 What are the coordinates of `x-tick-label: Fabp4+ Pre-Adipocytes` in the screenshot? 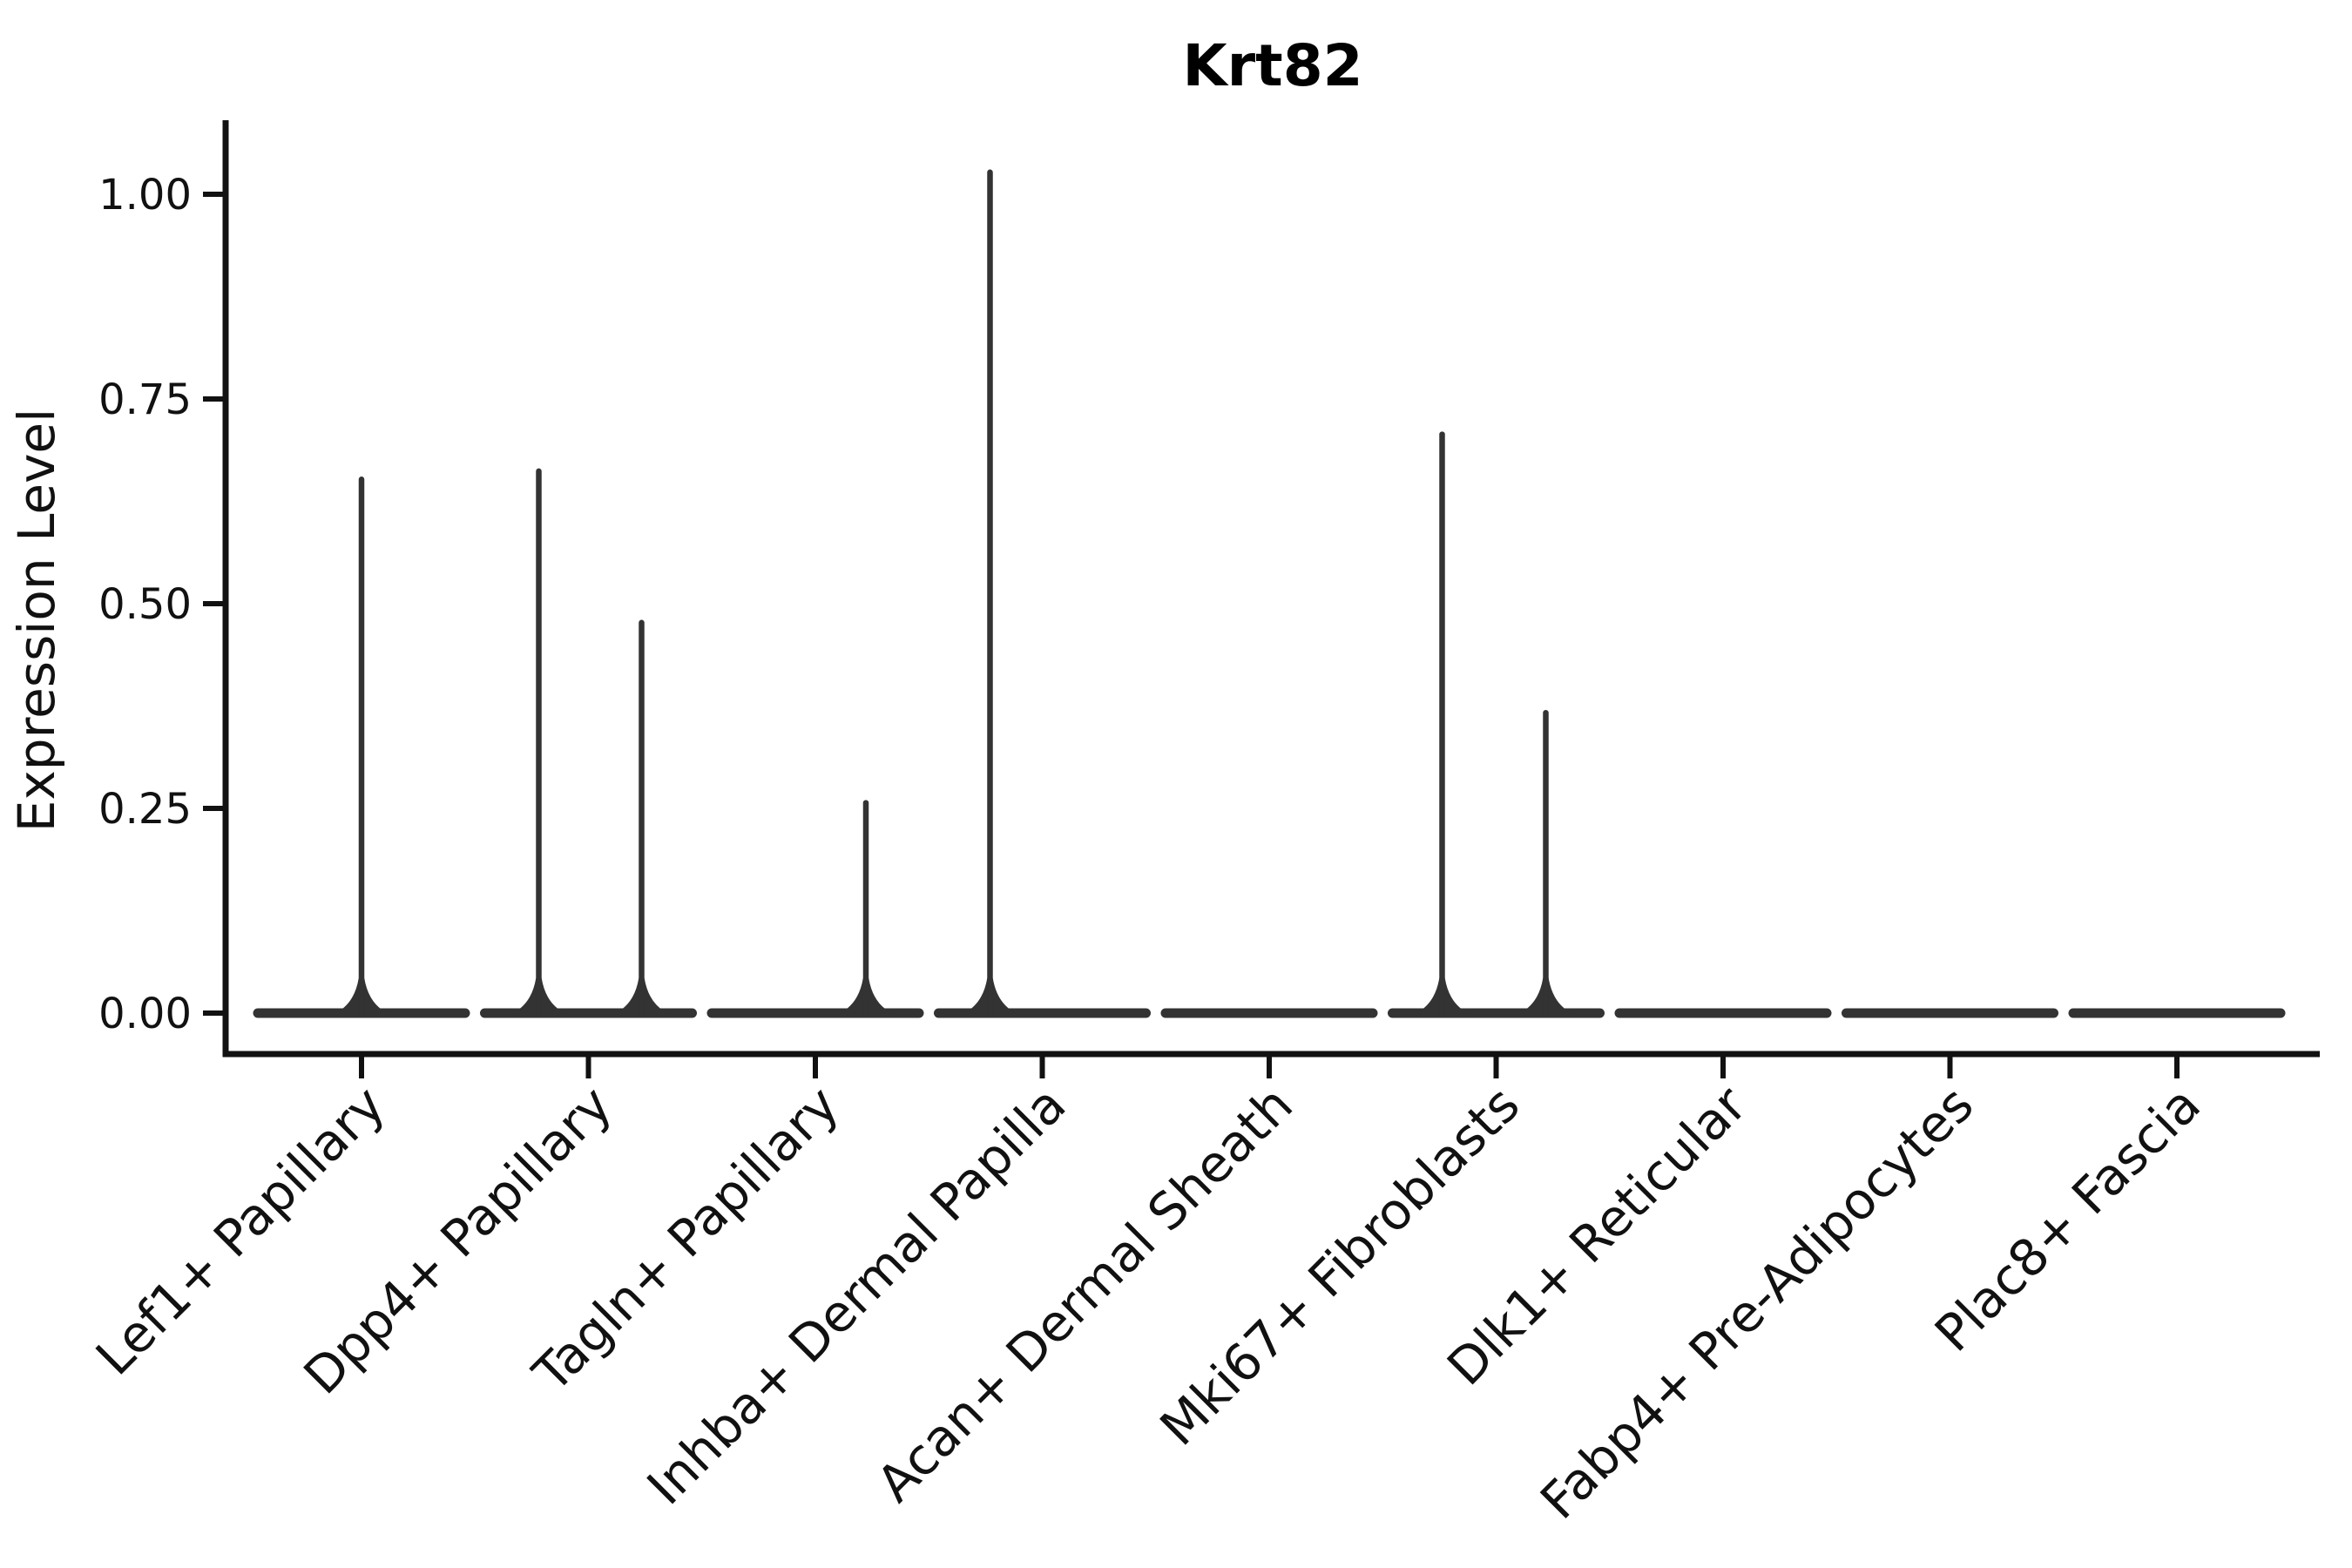 It's located at (1756, 1303).